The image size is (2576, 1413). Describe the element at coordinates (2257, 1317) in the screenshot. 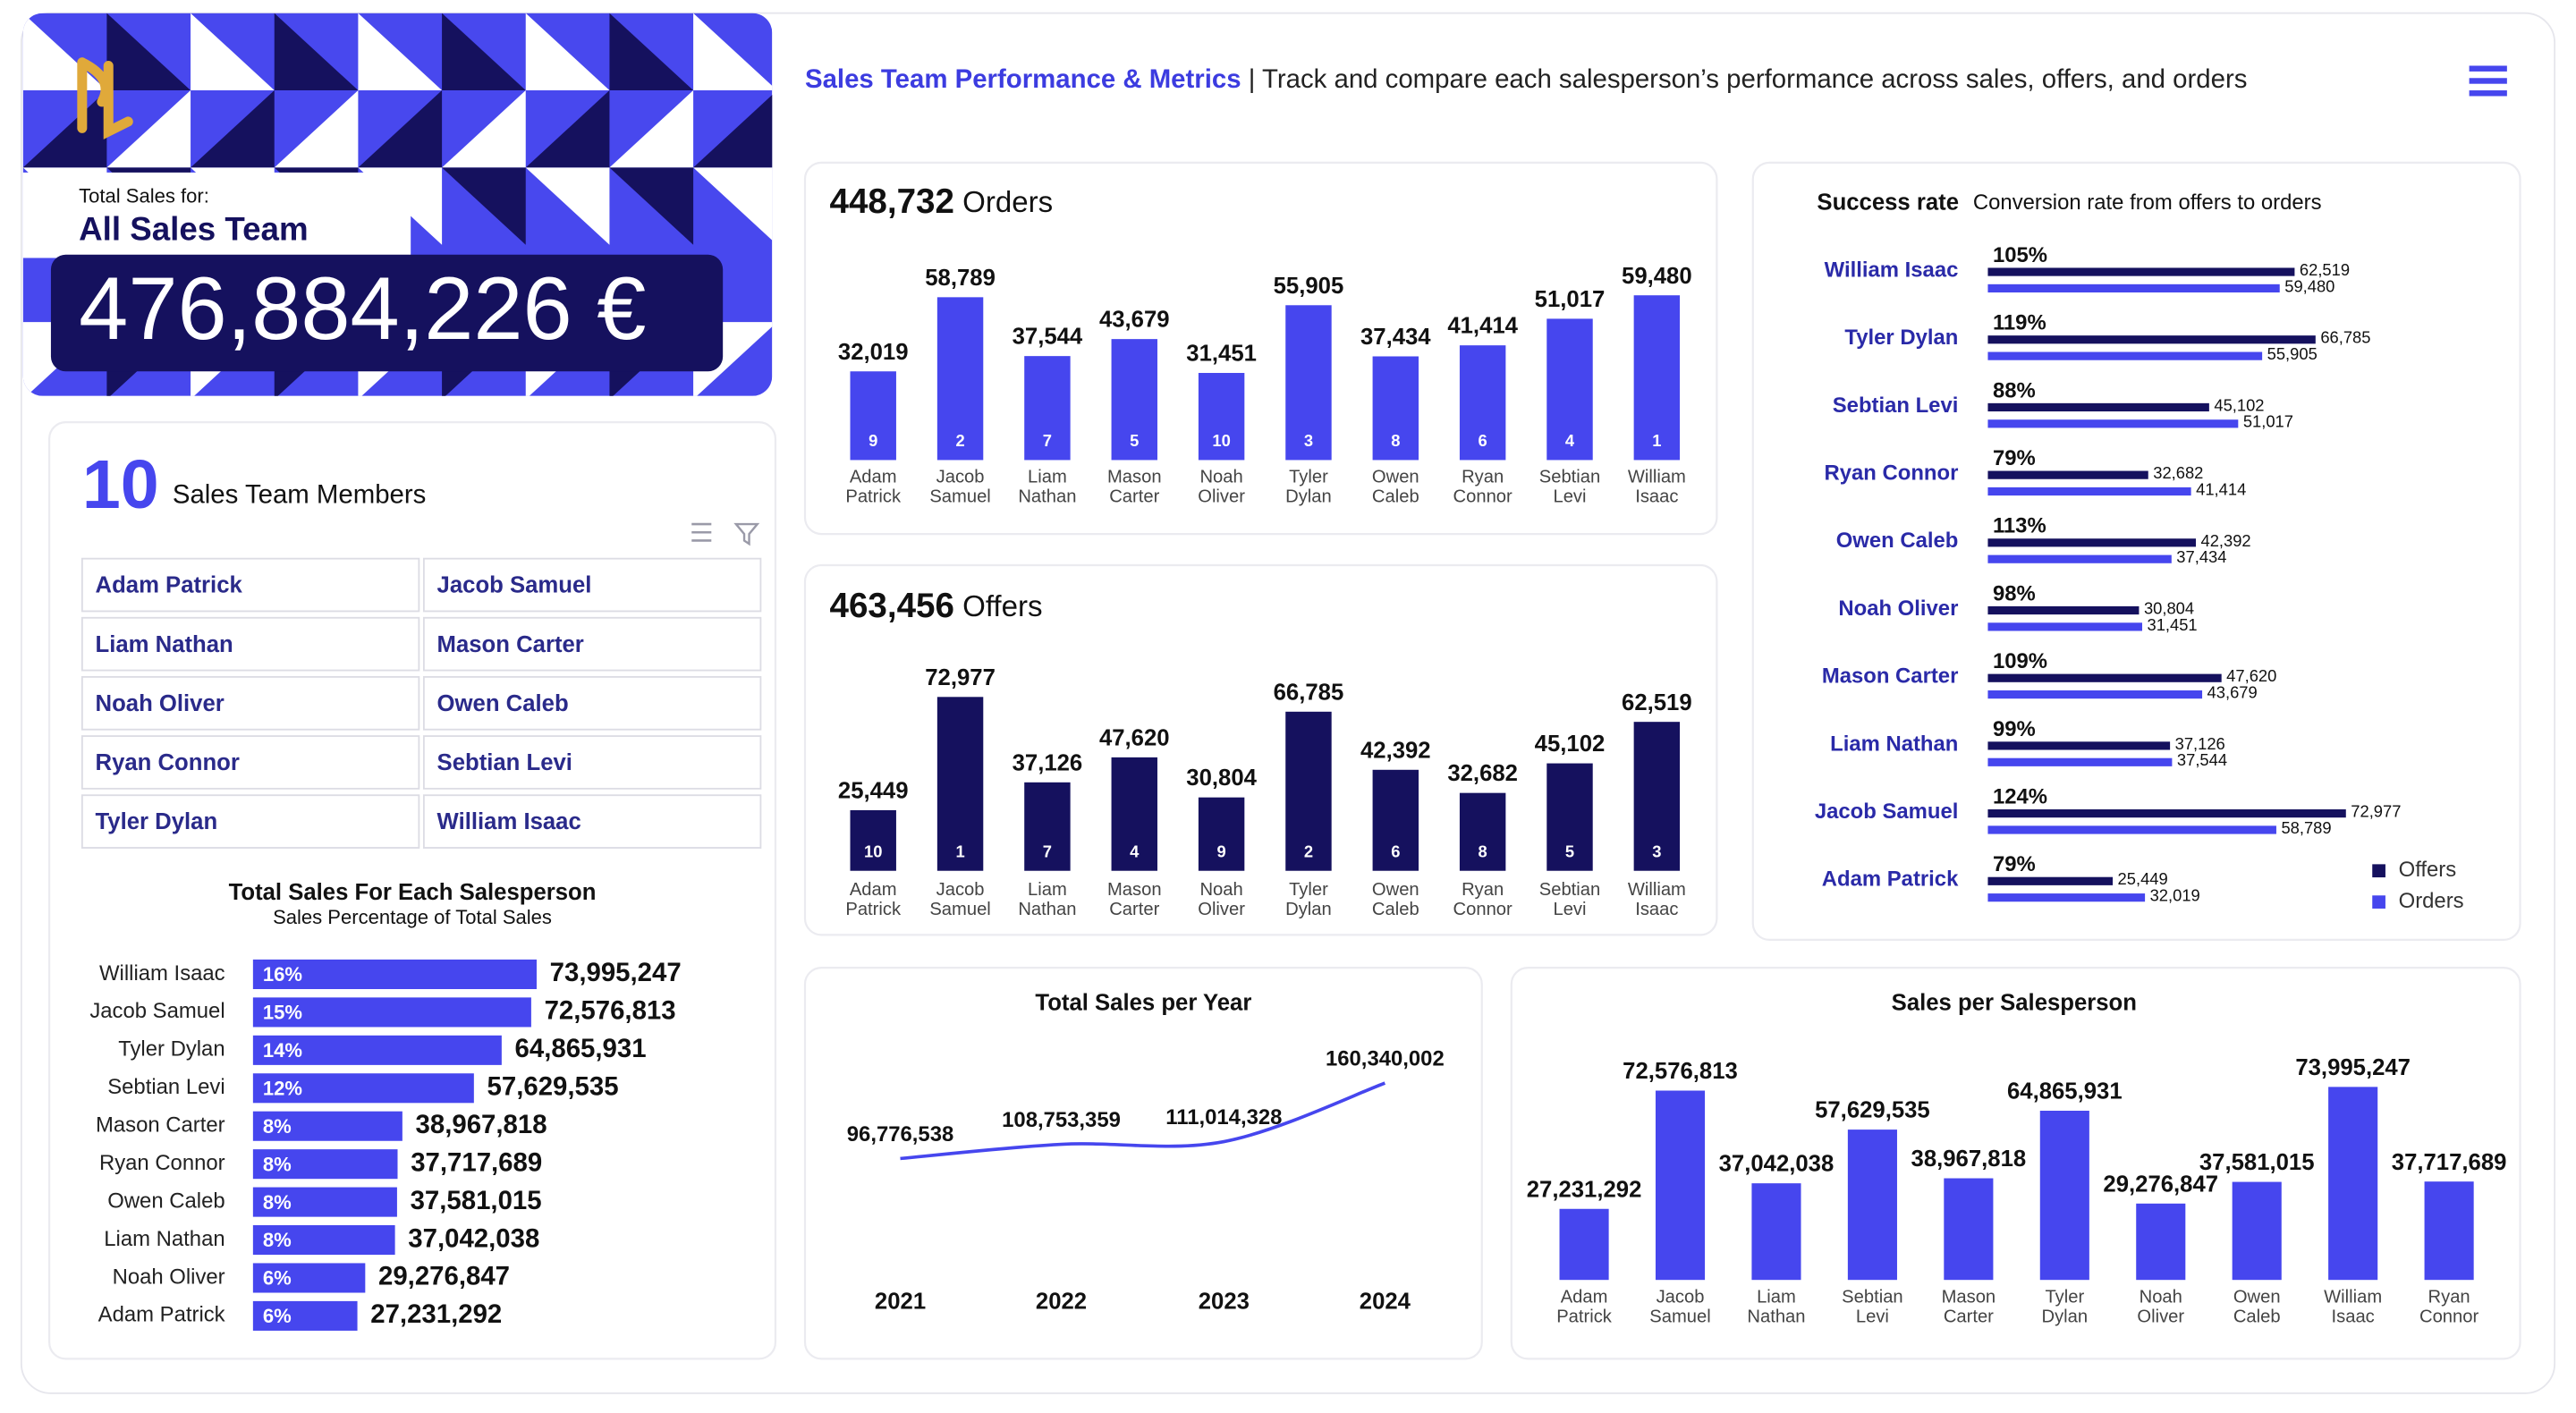

I see `label-line: Caleb` at that location.